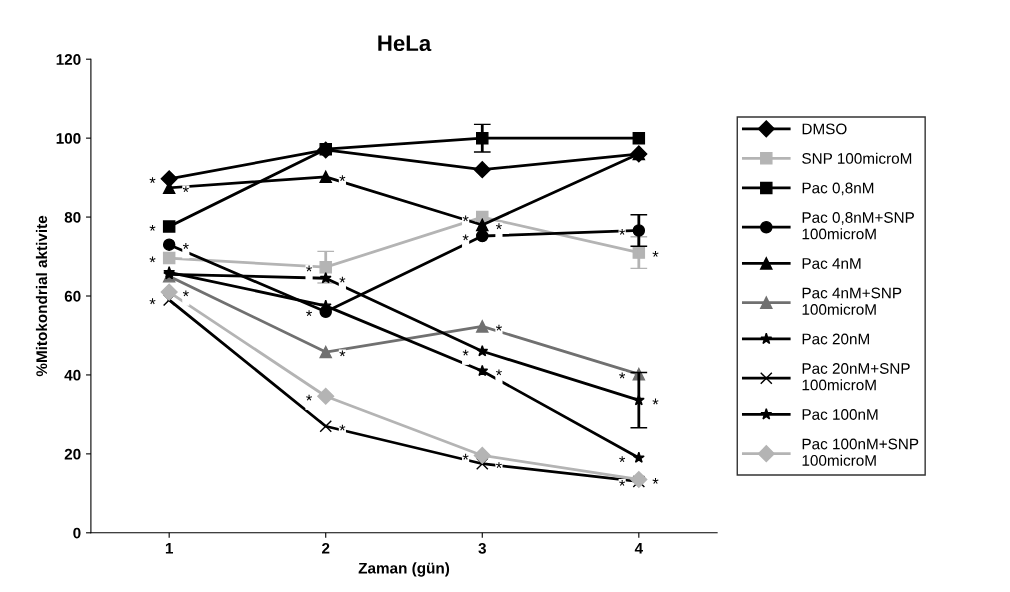  What do you see at coordinates (405, 43) in the screenshot?
I see `chart-title: HeLa` at bounding box center [405, 43].